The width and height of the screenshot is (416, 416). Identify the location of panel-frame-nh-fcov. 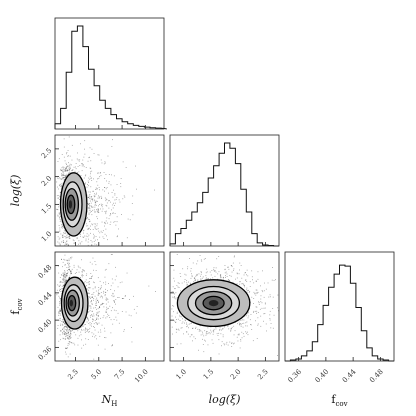
(109, 306).